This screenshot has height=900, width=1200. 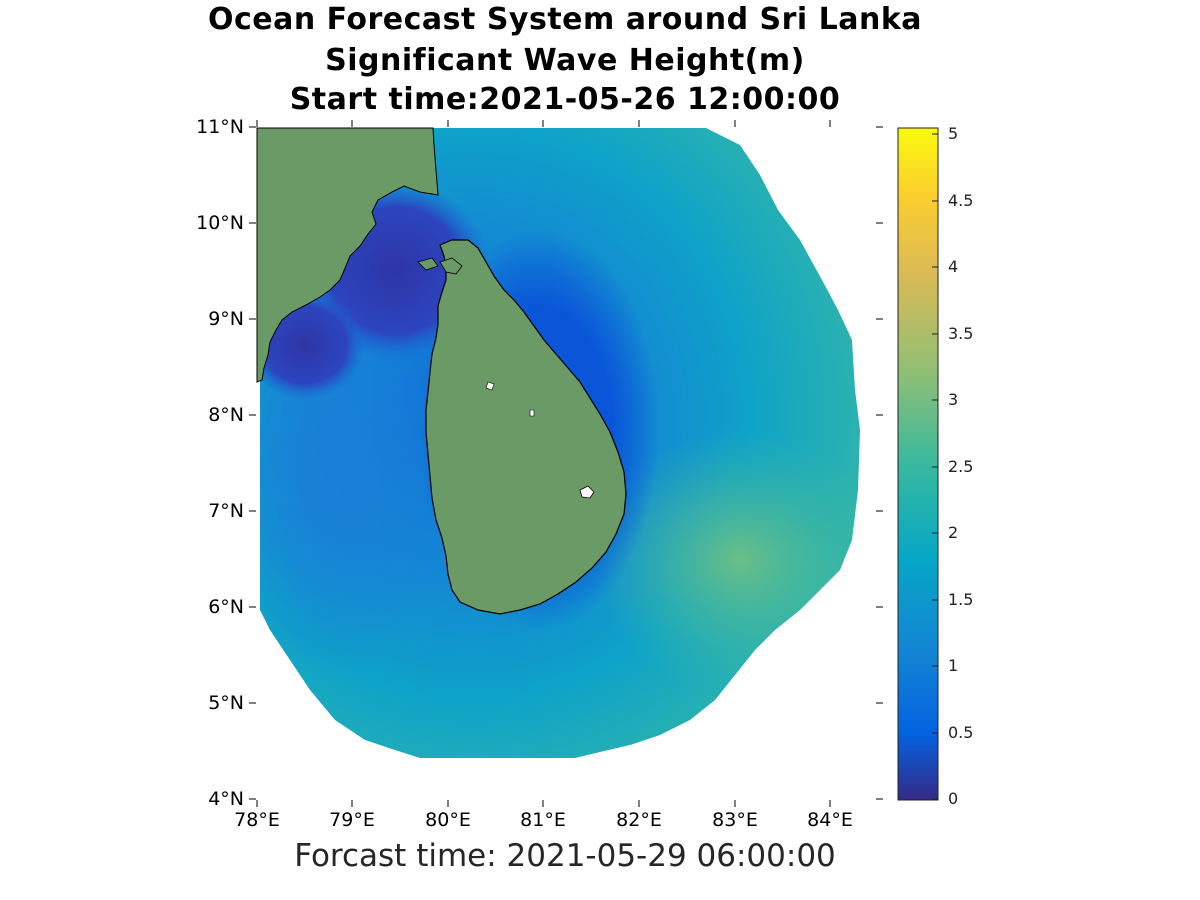 What do you see at coordinates (565, 19) in the screenshot?
I see `map-title-line1: Ocean Forecast System around Sri Lanka` at bounding box center [565, 19].